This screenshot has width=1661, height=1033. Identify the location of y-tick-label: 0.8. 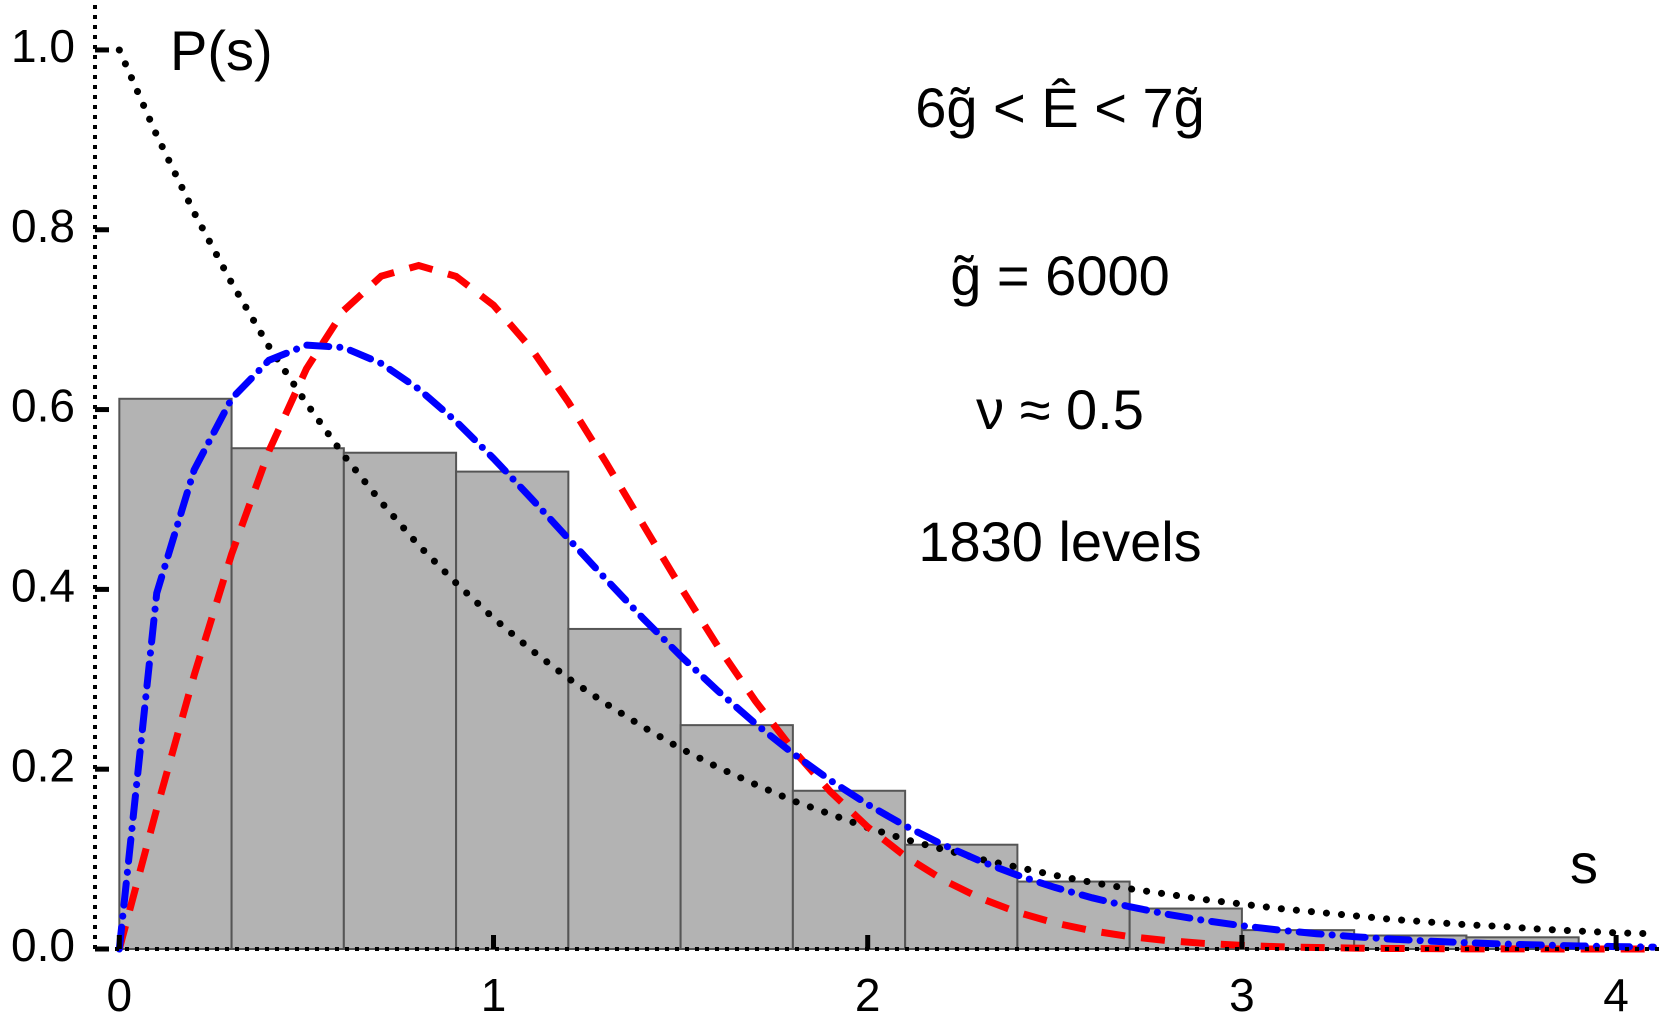
(43, 226).